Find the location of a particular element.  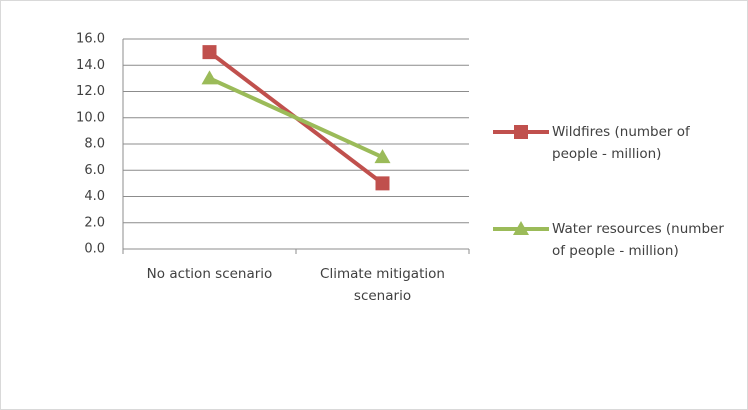

y-tick-label: 10.0 is located at coordinates (90, 117).